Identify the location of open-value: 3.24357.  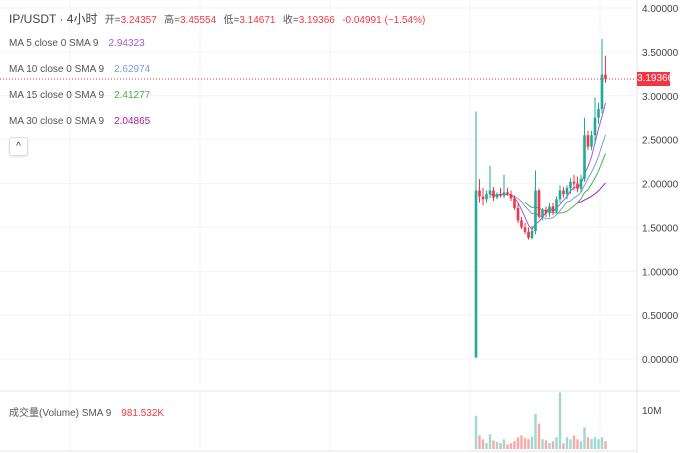
(138, 20).